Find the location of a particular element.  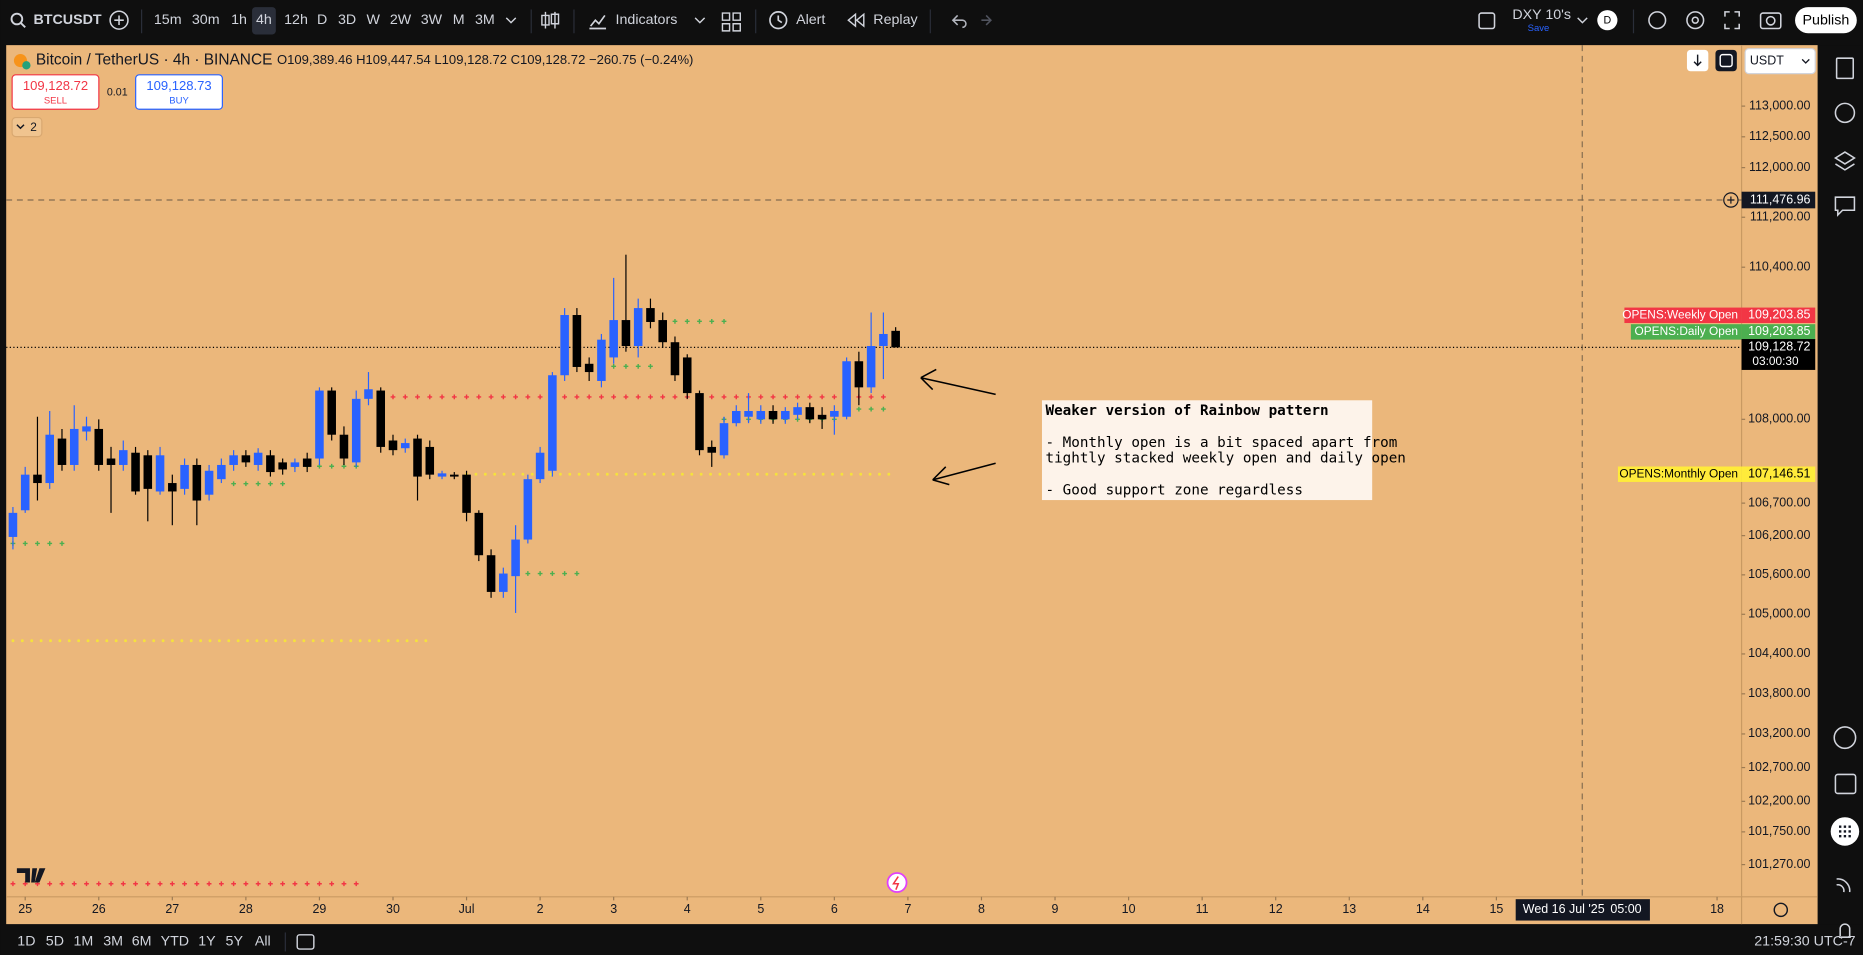

indicators-button: Indicators is located at coordinates (647, 20).